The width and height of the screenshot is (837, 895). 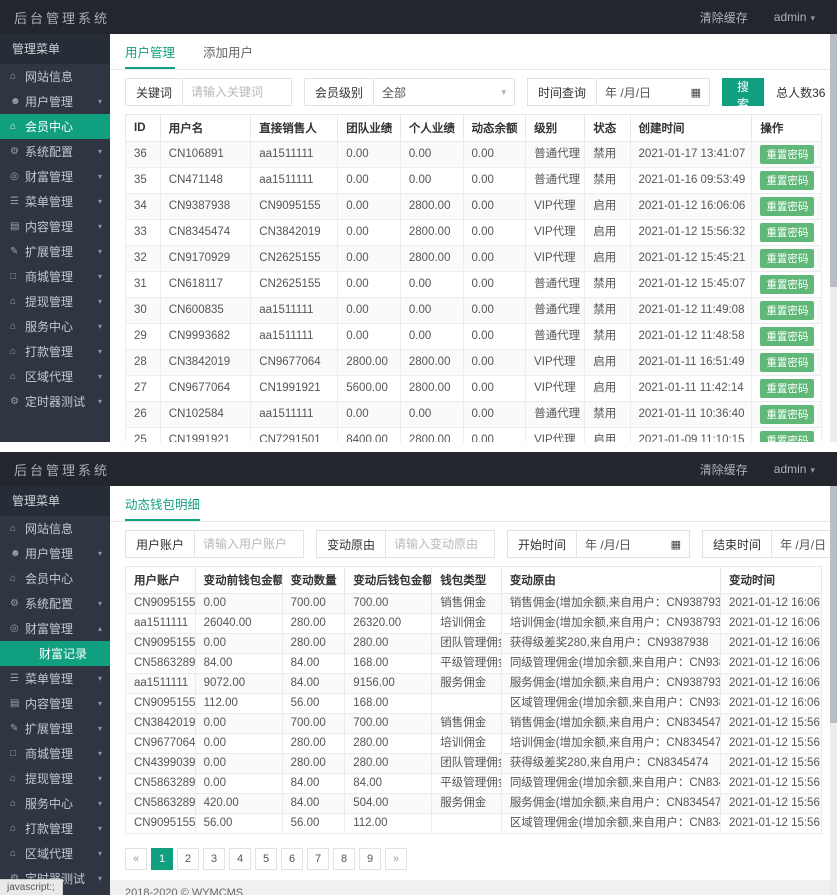 I want to click on reason-input, so click(x=440, y=544).